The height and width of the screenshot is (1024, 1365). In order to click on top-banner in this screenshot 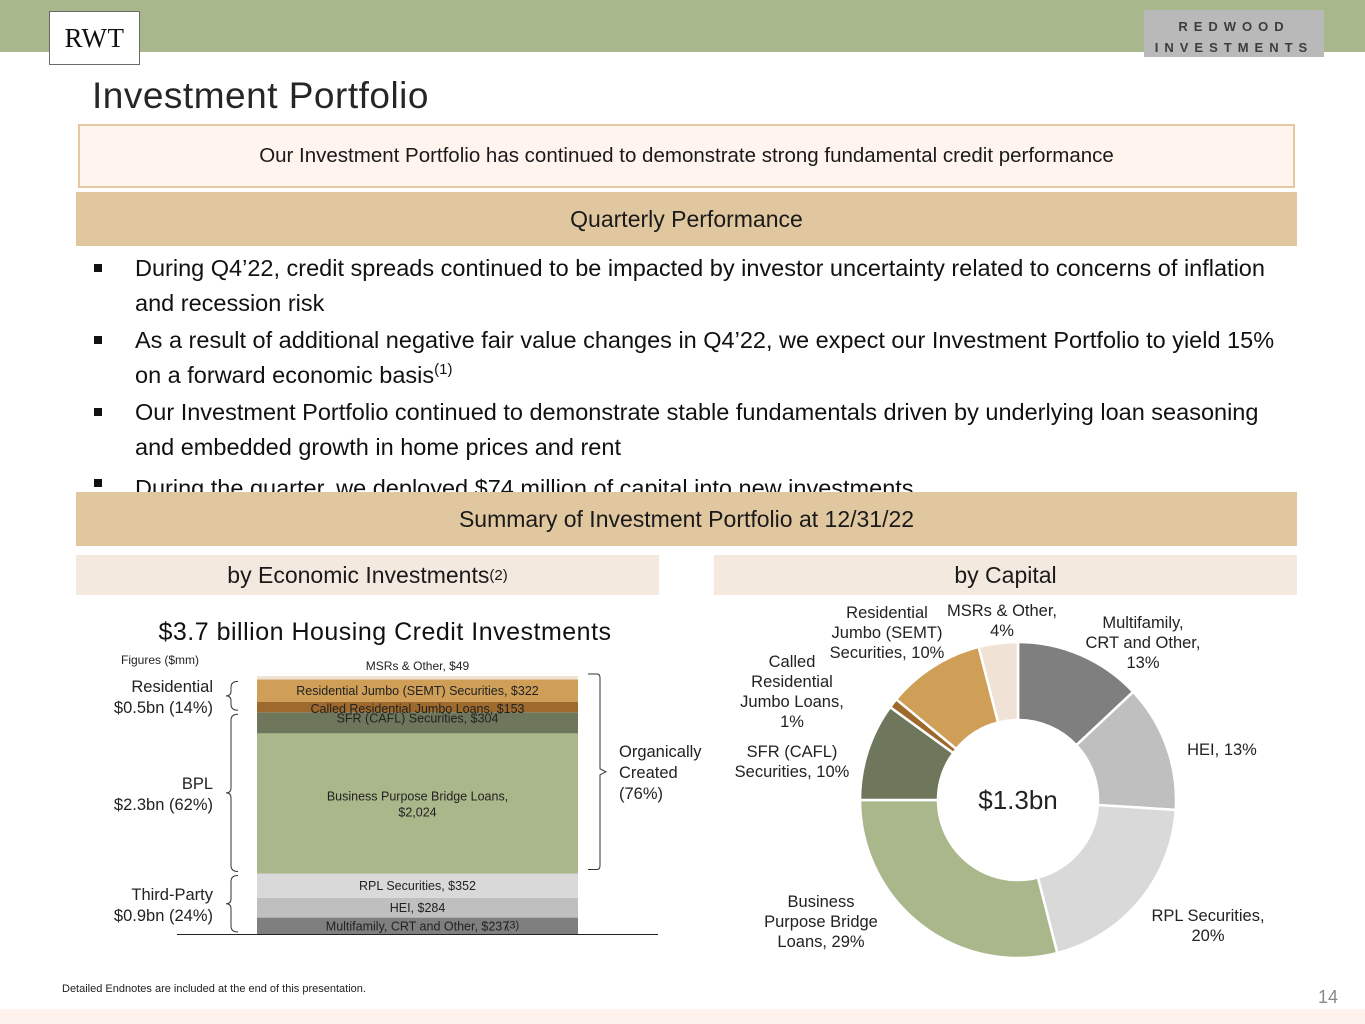, I will do `click(682, 26)`.